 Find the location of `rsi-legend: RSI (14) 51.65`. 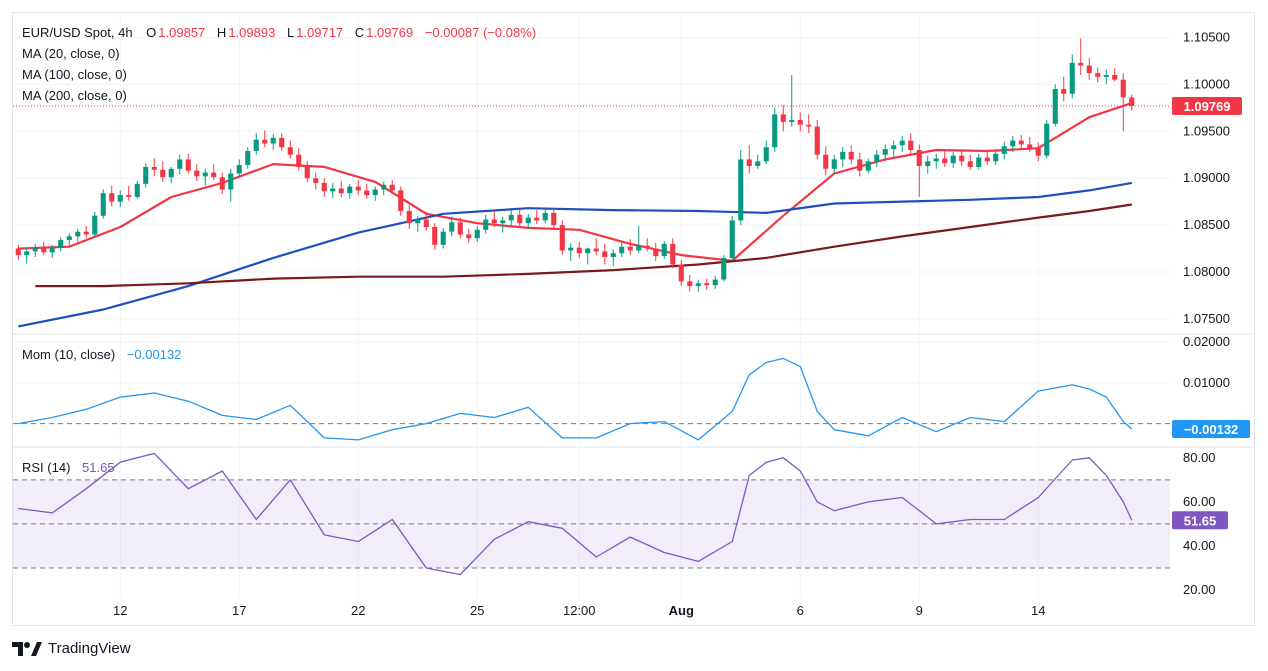

rsi-legend: RSI (14) 51.65 is located at coordinates (69, 467).